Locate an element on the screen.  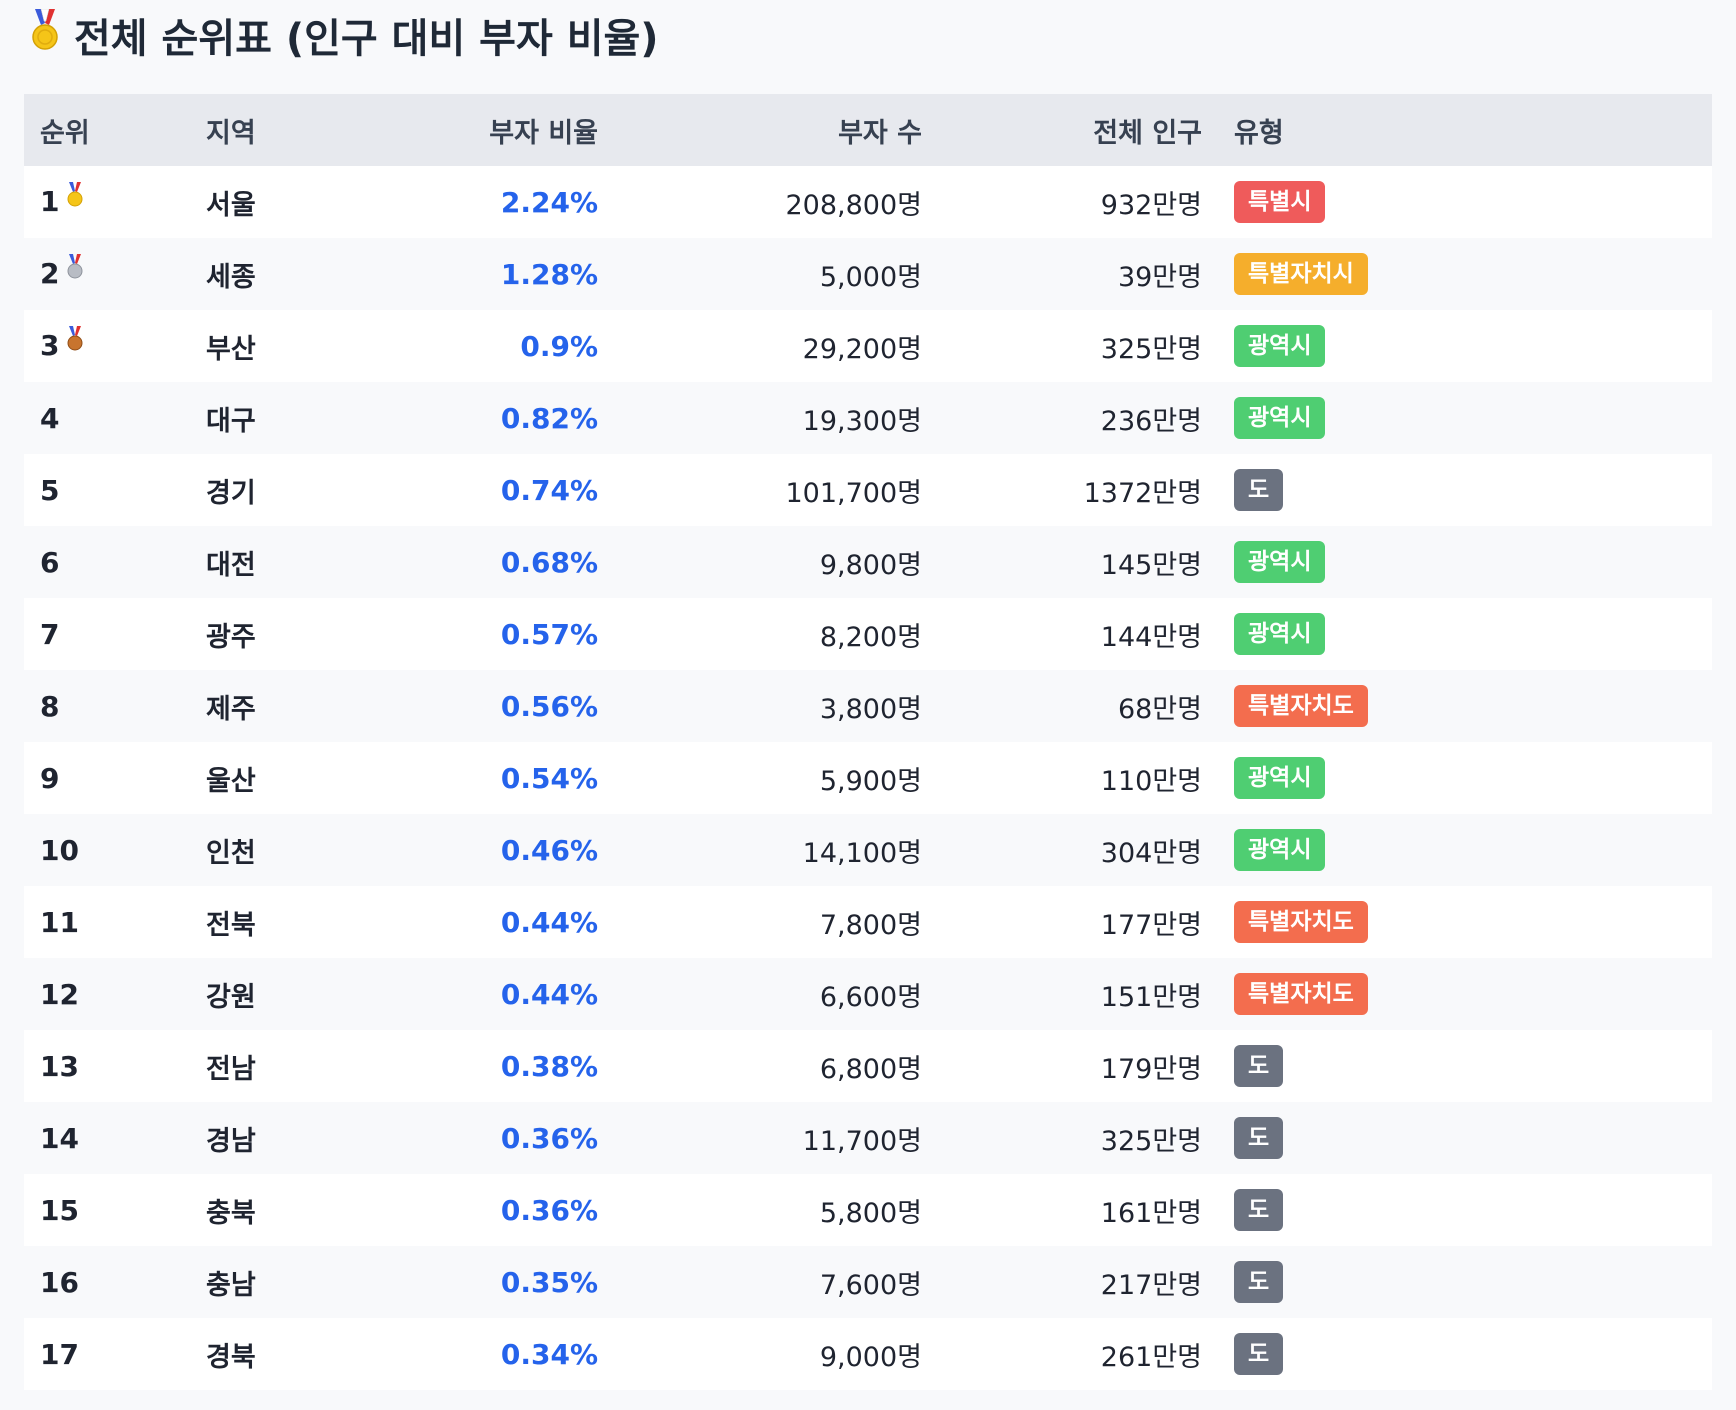
table-row: 12 강원 0.44% 6,600명 151만명 특별자치도 is located at coordinates (868, 994).